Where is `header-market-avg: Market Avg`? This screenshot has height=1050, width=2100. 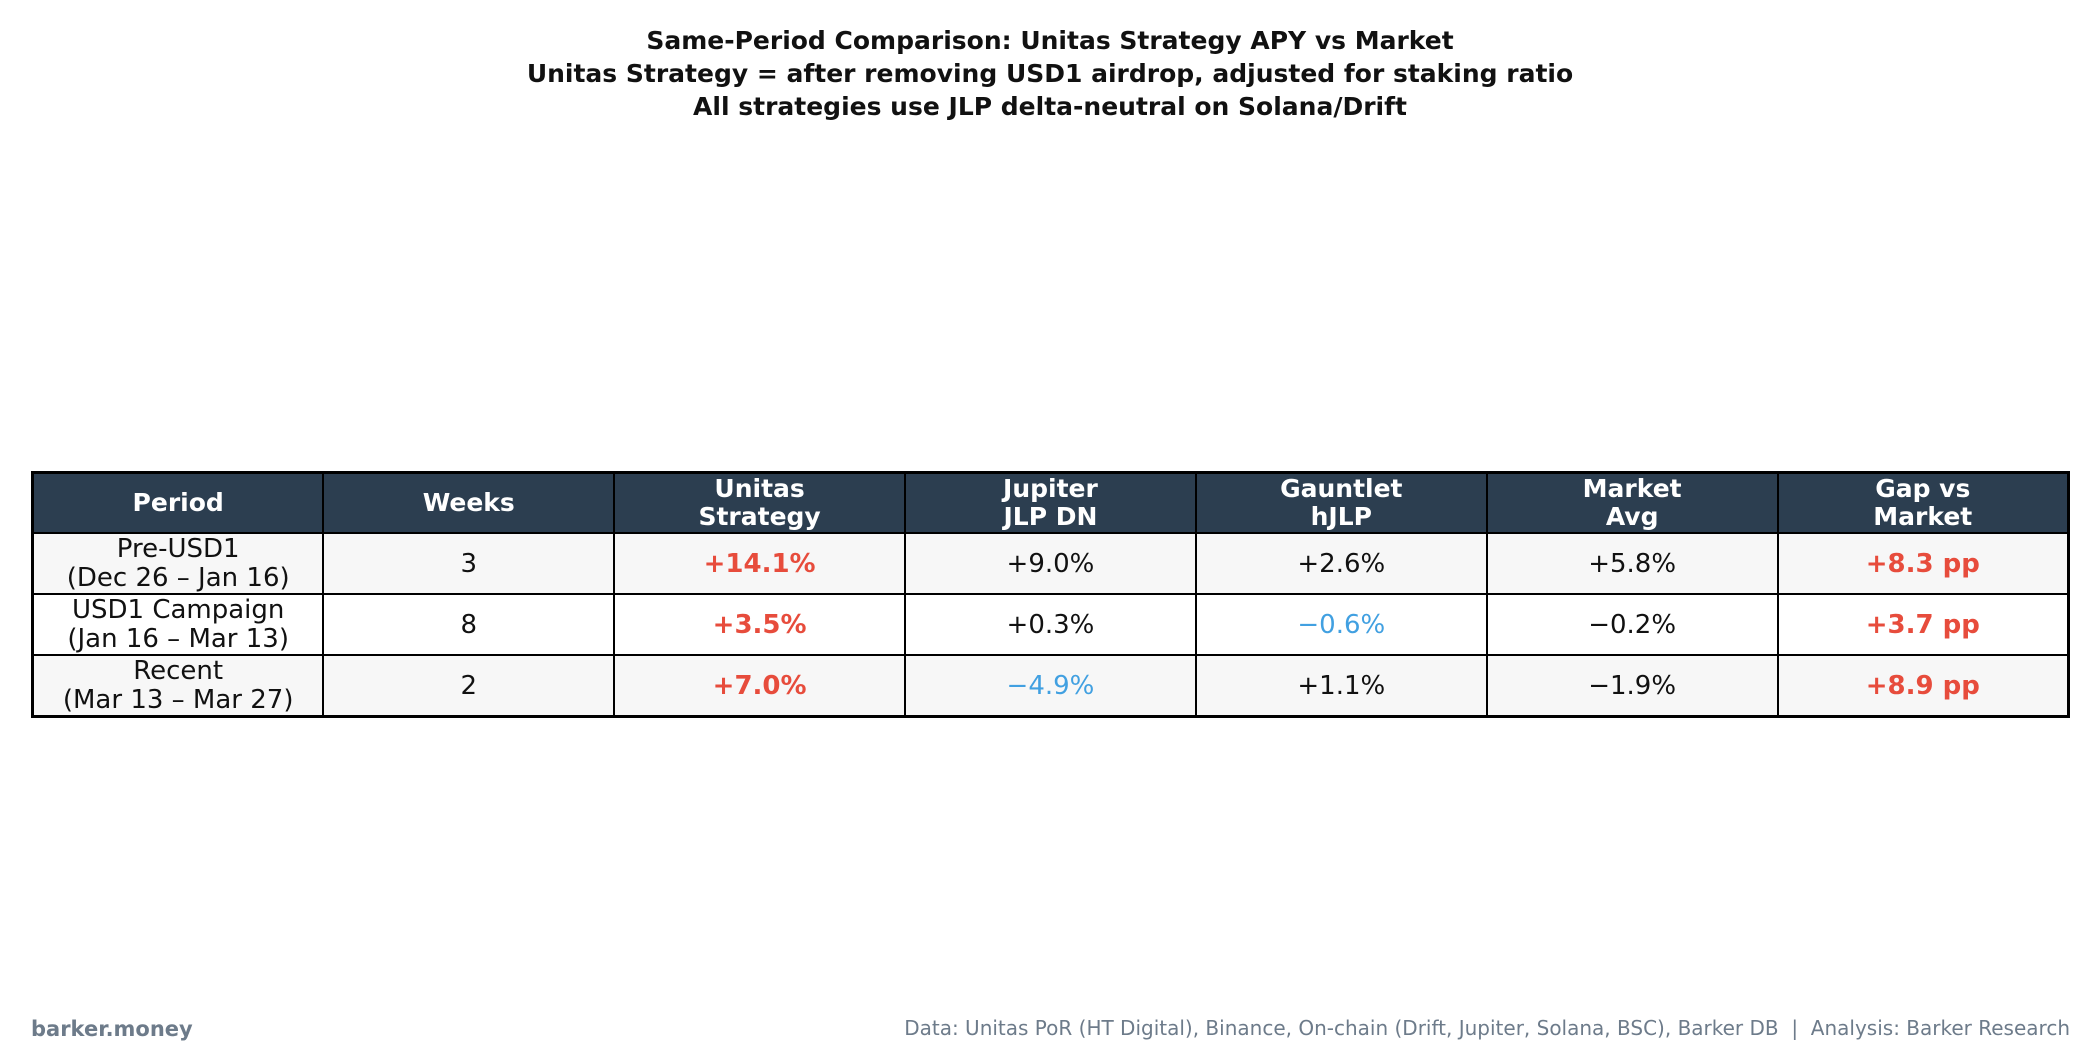
header-market-avg: Market Avg is located at coordinates (1632, 502).